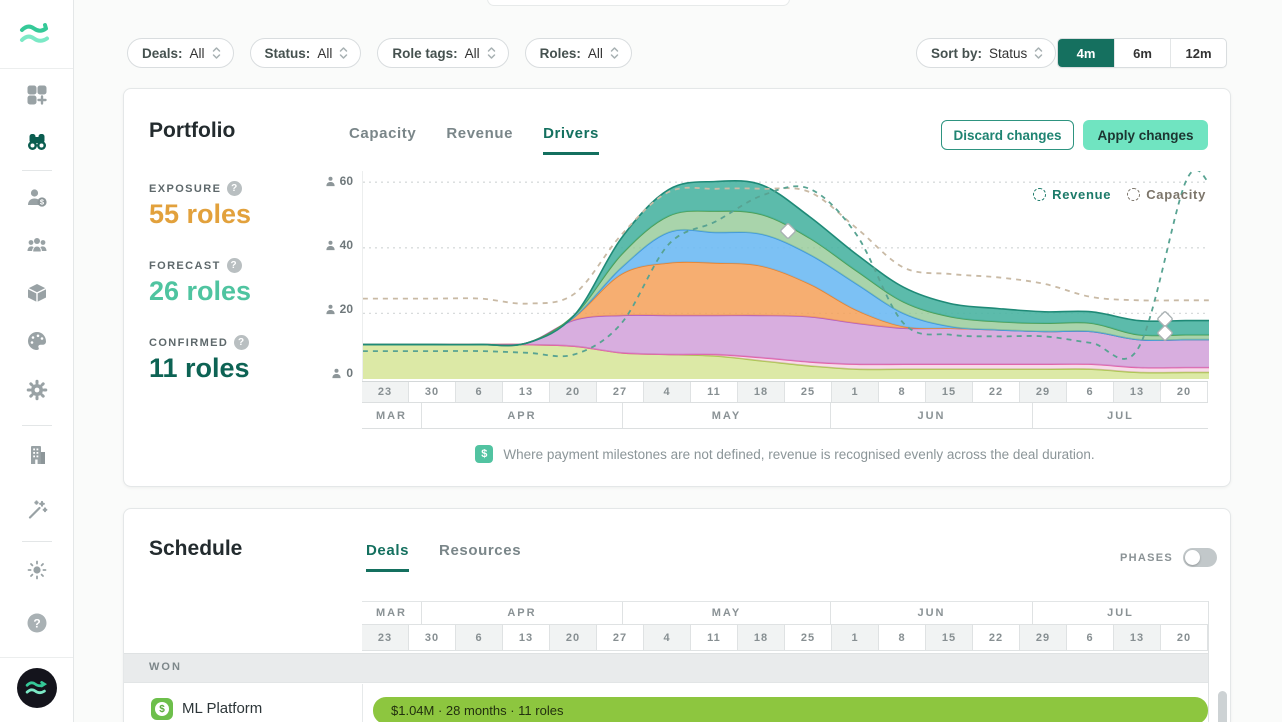 The height and width of the screenshot is (722, 1282). Describe the element at coordinates (578, 53) in the screenshot. I see `filter-roles: Roles: All` at that location.